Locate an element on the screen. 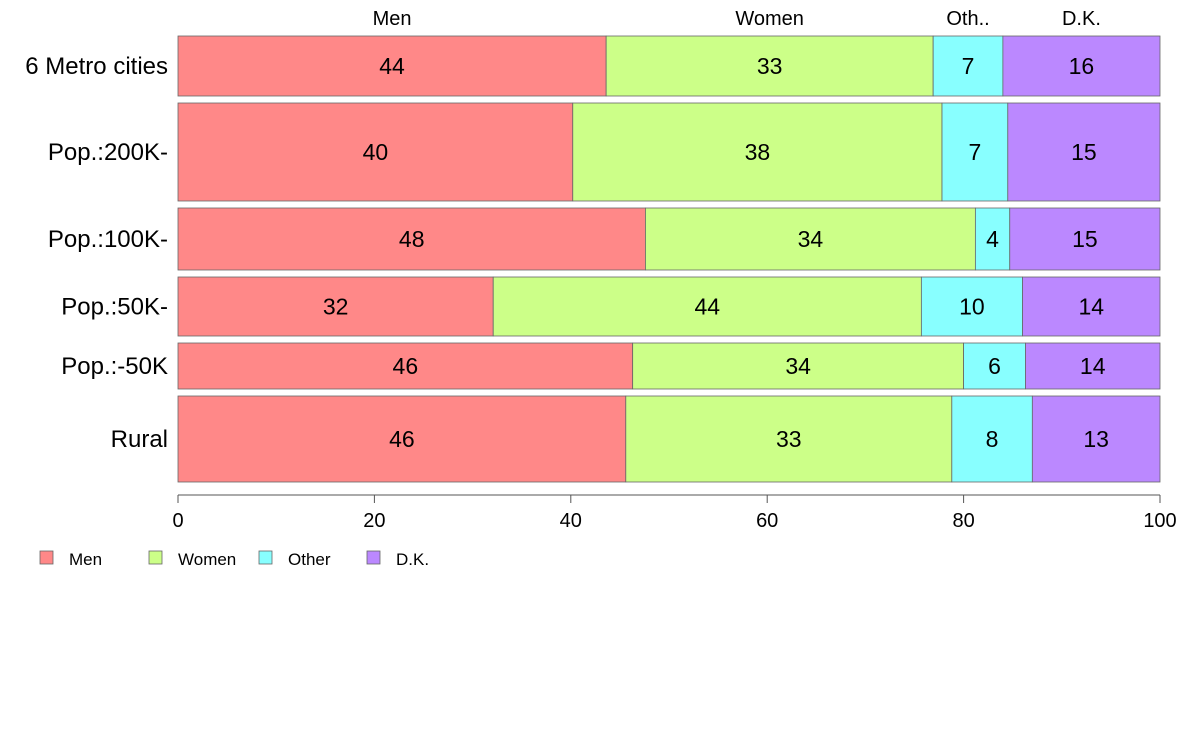 The width and height of the screenshot is (1188, 736). column-header: Men is located at coordinates (392, 19).